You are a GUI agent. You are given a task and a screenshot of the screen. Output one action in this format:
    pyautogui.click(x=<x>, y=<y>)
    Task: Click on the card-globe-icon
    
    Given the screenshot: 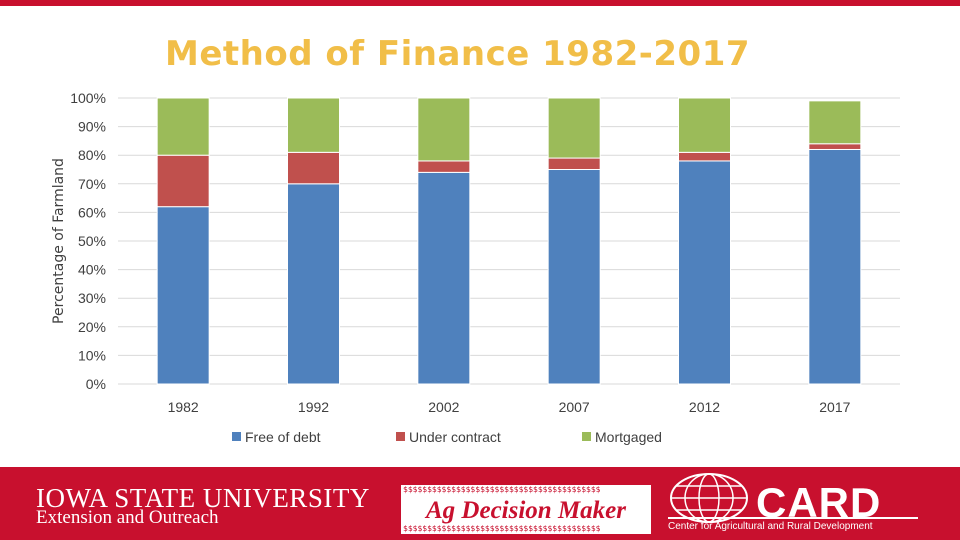 What is the action you would take?
    pyautogui.click(x=709, y=498)
    